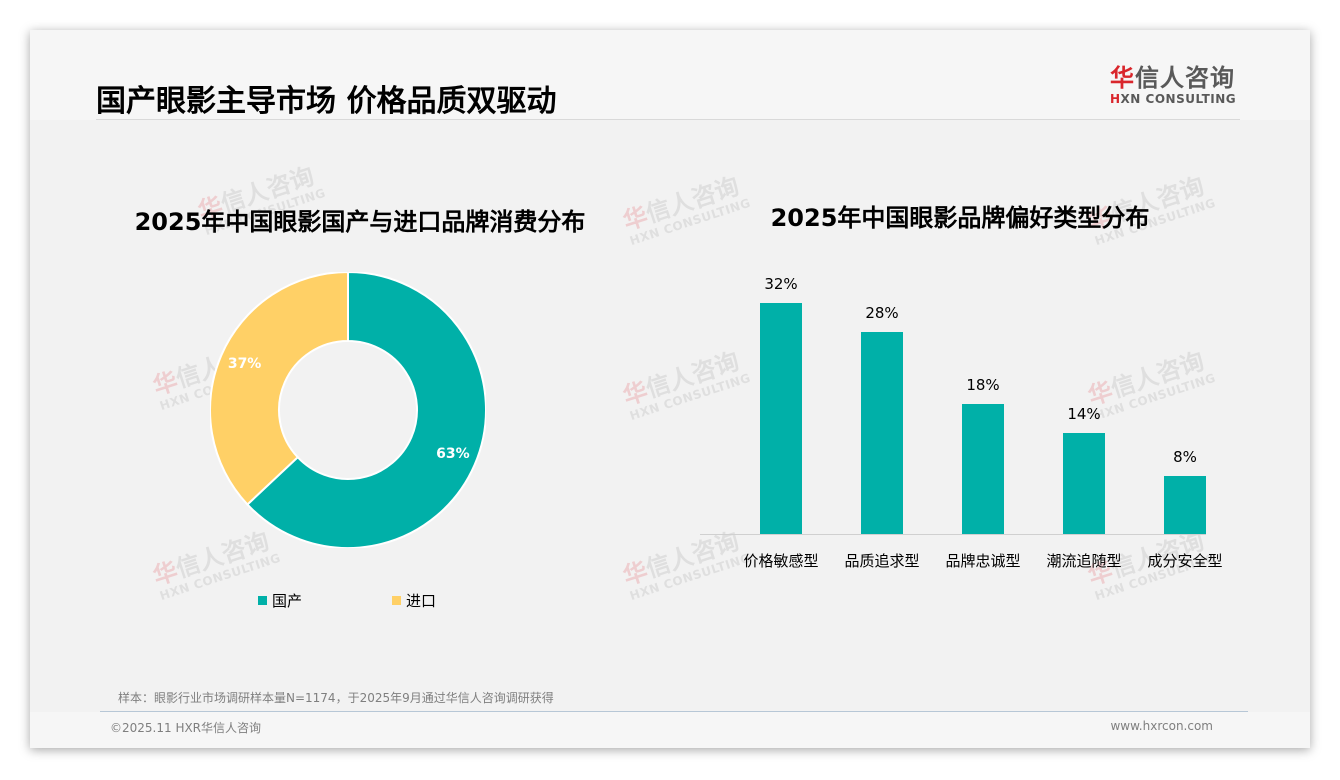  What do you see at coordinates (1185, 78) in the screenshot?
I see `logo-cn-rest: 信人咨询` at bounding box center [1185, 78].